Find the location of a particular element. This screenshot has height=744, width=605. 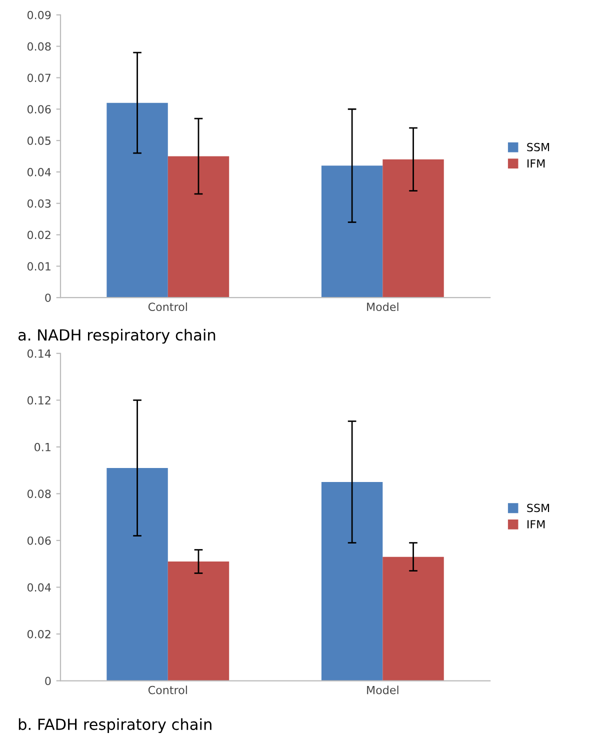

y-tick-label: 0.09 is located at coordinates (39, 15).